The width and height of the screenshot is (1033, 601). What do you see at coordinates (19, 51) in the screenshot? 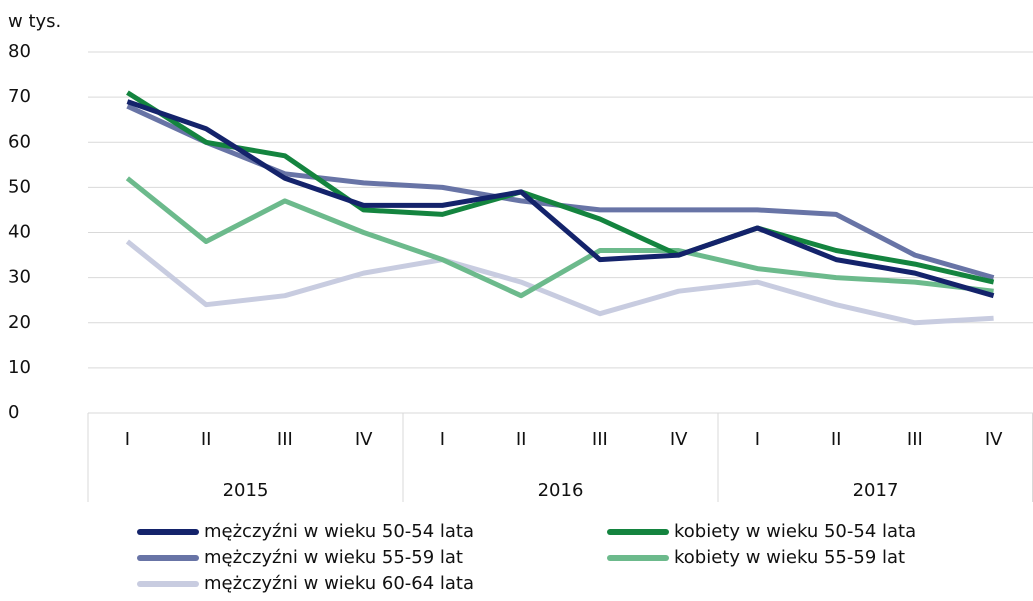
I see `y-tick-label: 80` at bounding box center [19, 51].